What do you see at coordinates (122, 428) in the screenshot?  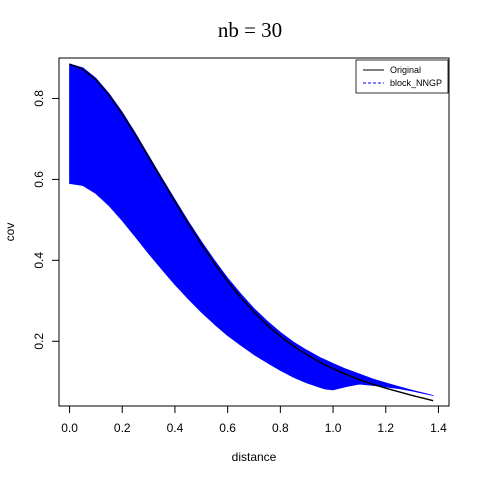 I see `x-tick-label: 0.2` at bounding box center [122, 428].